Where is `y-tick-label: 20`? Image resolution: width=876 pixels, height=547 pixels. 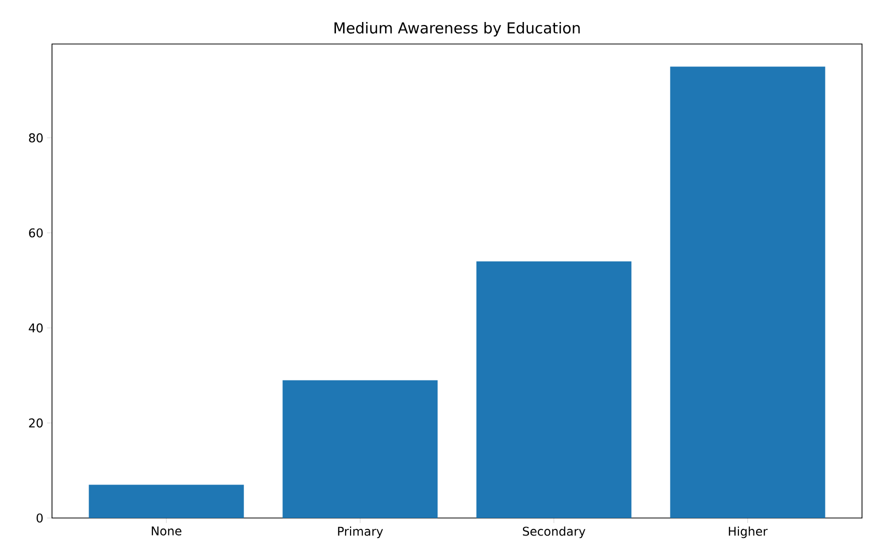 y-tick-label: 20 is located at coordinates (36, 423).